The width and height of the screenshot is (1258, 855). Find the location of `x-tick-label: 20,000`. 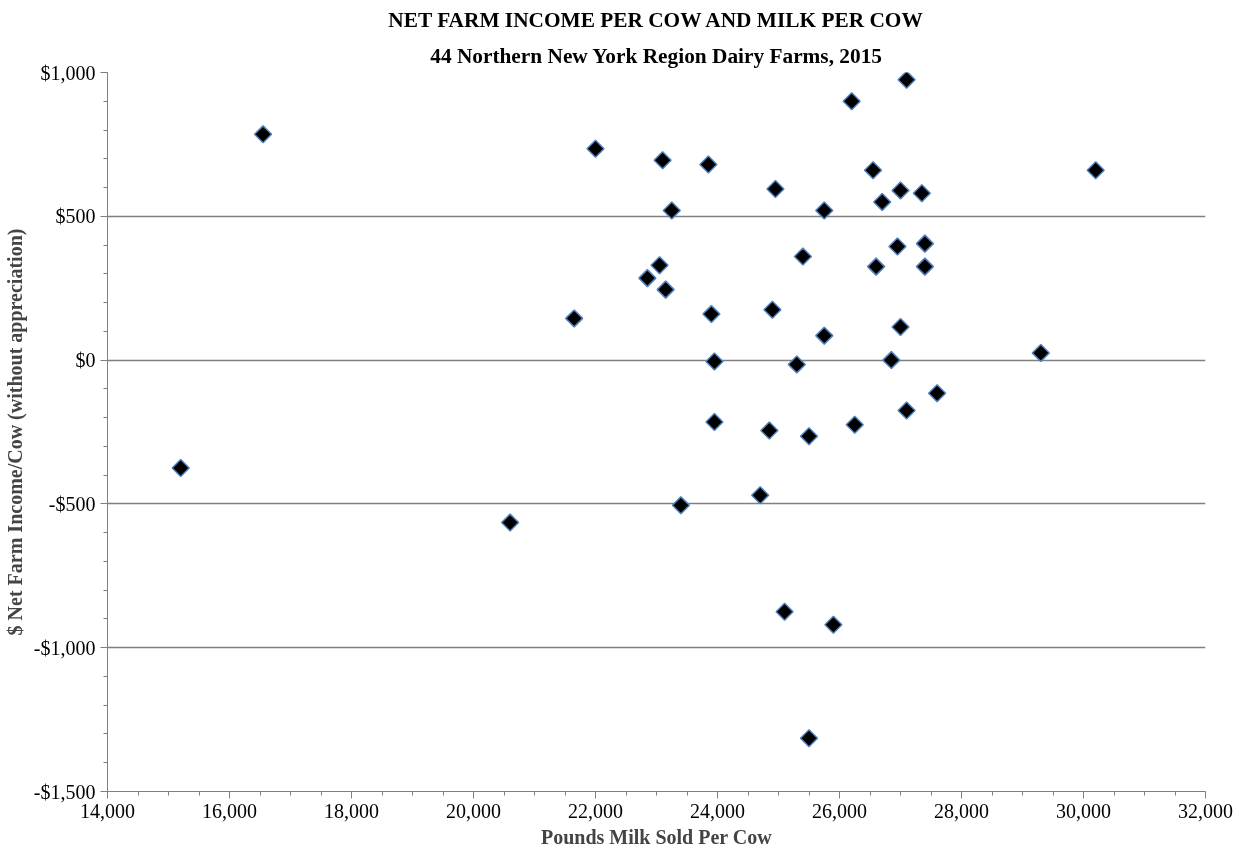

x-tick-label: 20,000 is located at coordinates (473, 810).